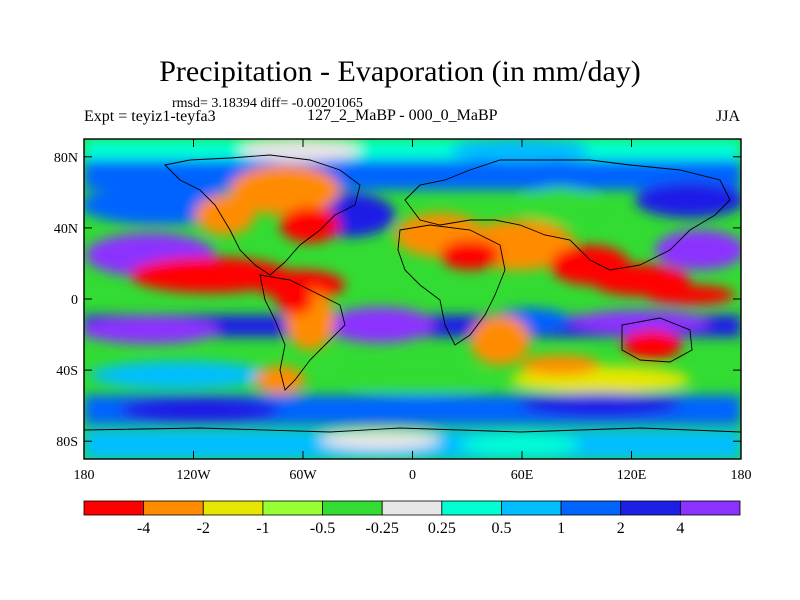  What do you see at coordinates (74, 300) in the screenshot?
I see `lat-tick-label: 0` at bounding box center [74, 300].